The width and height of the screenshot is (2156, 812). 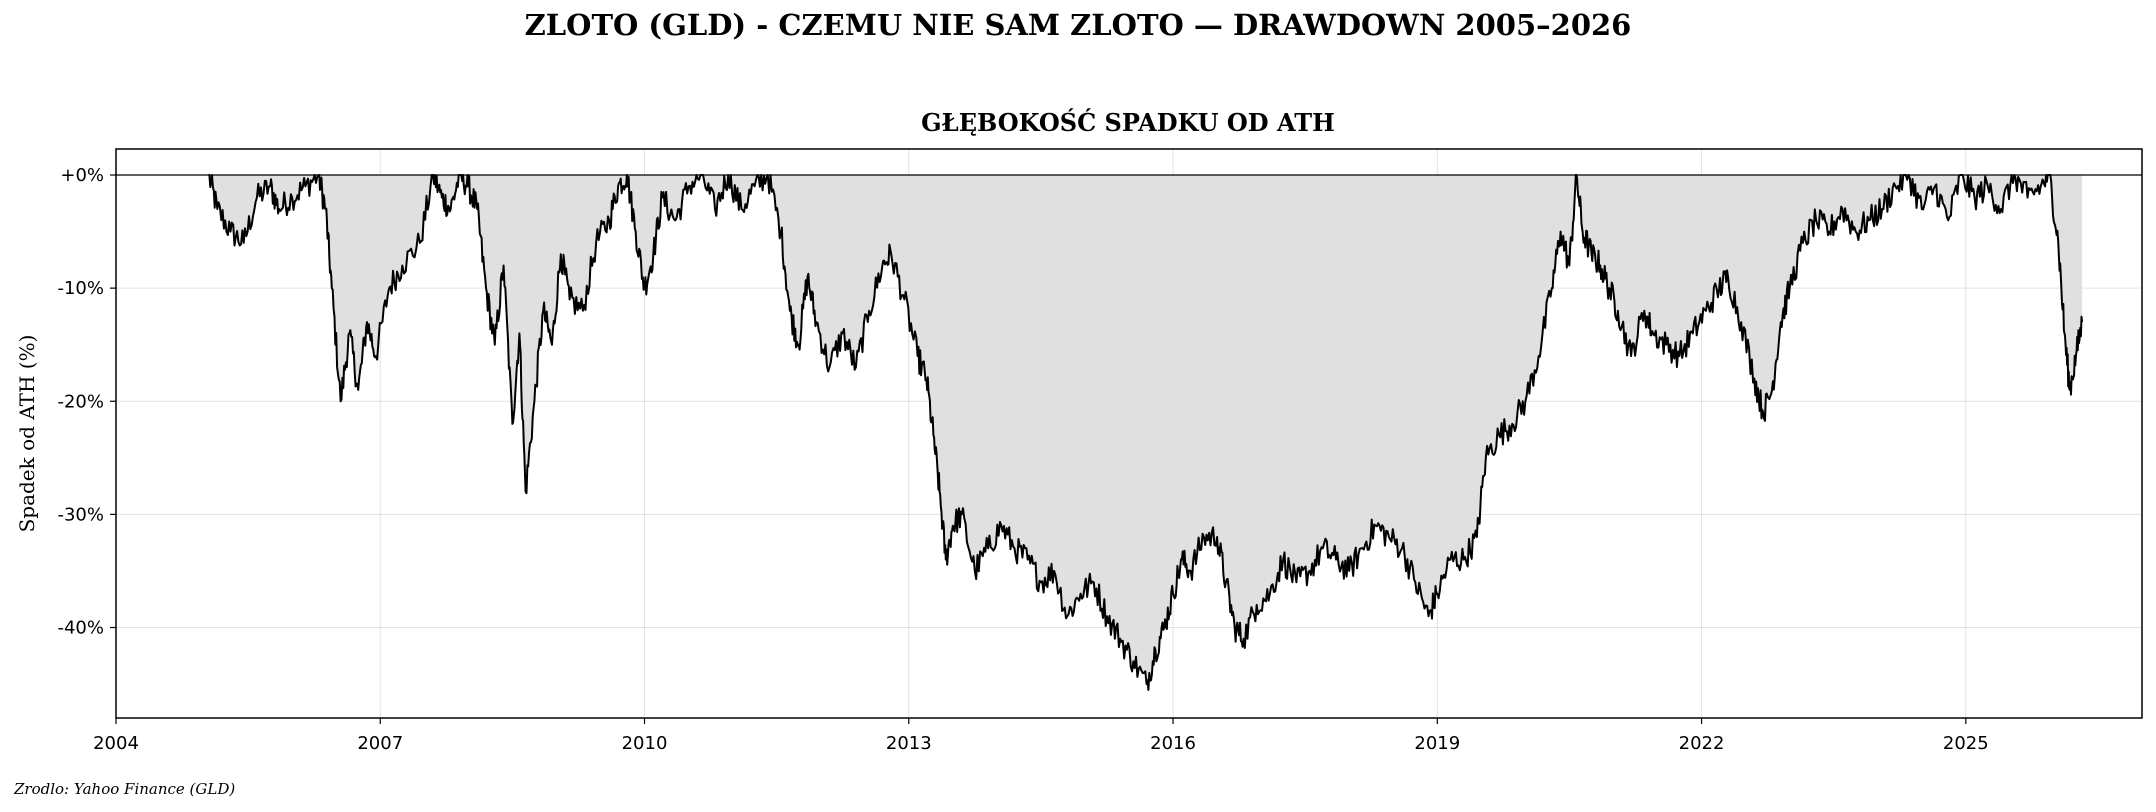 What do you see at coordinates (125, 789) in the screenshot?
I see `source-note: Zrodlo: Yahoo Finance (GLD)` at bounding box center [125, 789].